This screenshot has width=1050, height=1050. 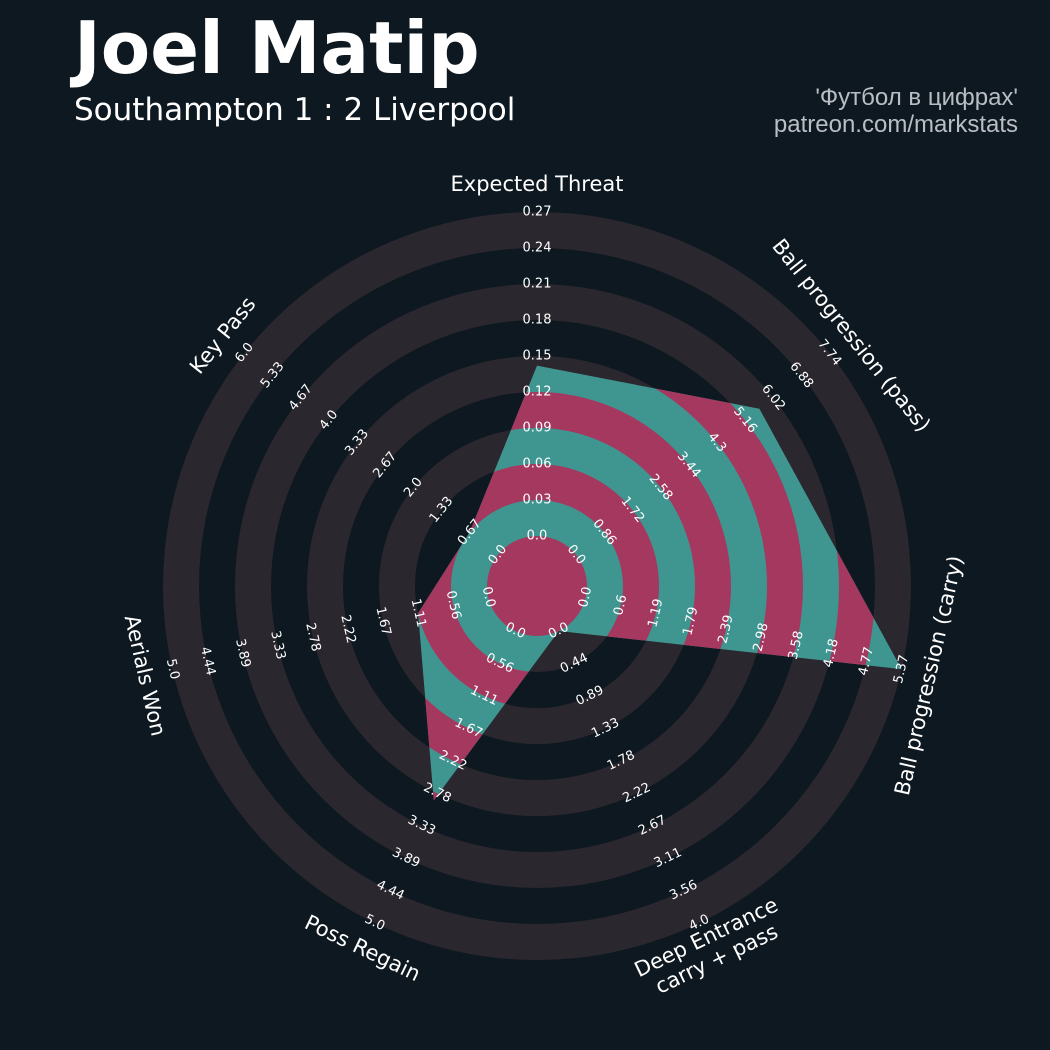 What do you see at coordinates (537, 284) in the screenshot?
I see `tick-label: 0.21` at bounding box center [537, 284].